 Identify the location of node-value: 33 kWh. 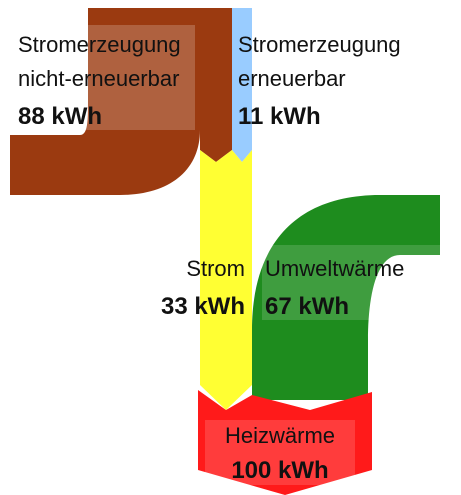
(203, 306).